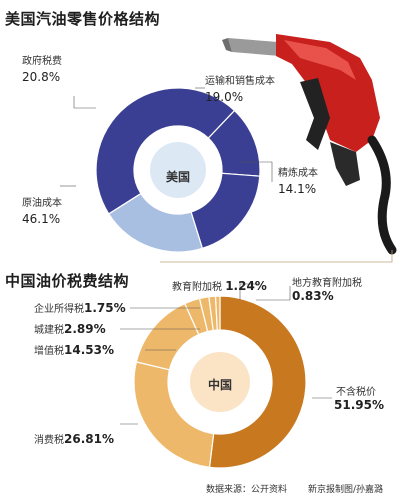 The width and height of the screenshot is (400, 497). I want to click on cn-label-vat: 增值税14.53%, so click(74, 350).